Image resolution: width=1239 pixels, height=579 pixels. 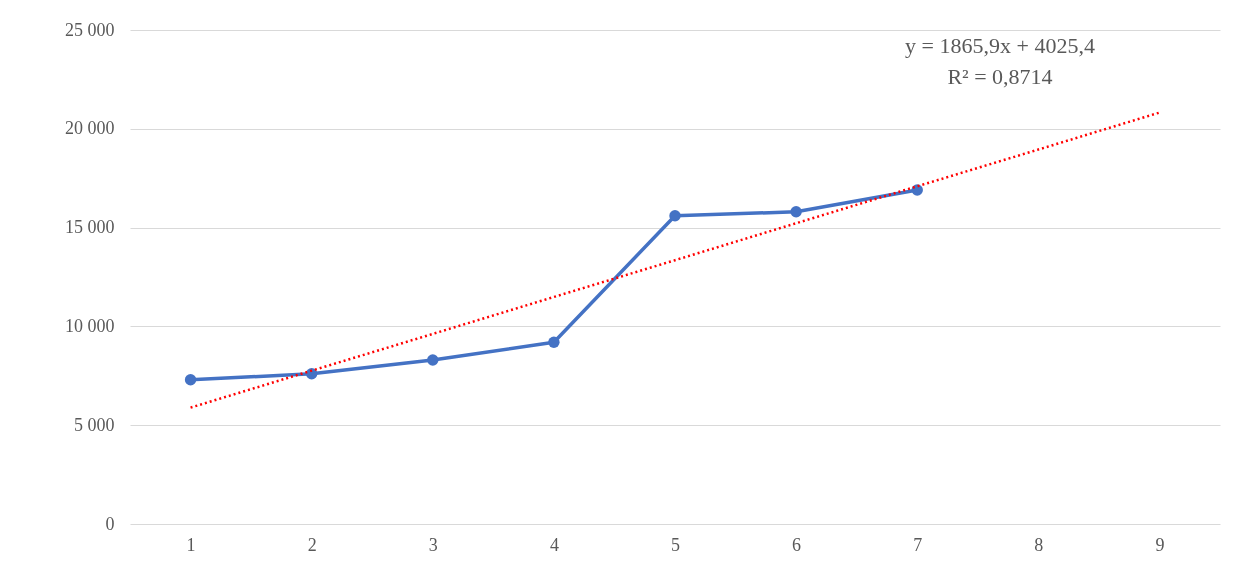 What do you see at coordinates (1160, 544) in the screenshot?
I see `x-tick-label: 9` at bounding box center [1160, 544].